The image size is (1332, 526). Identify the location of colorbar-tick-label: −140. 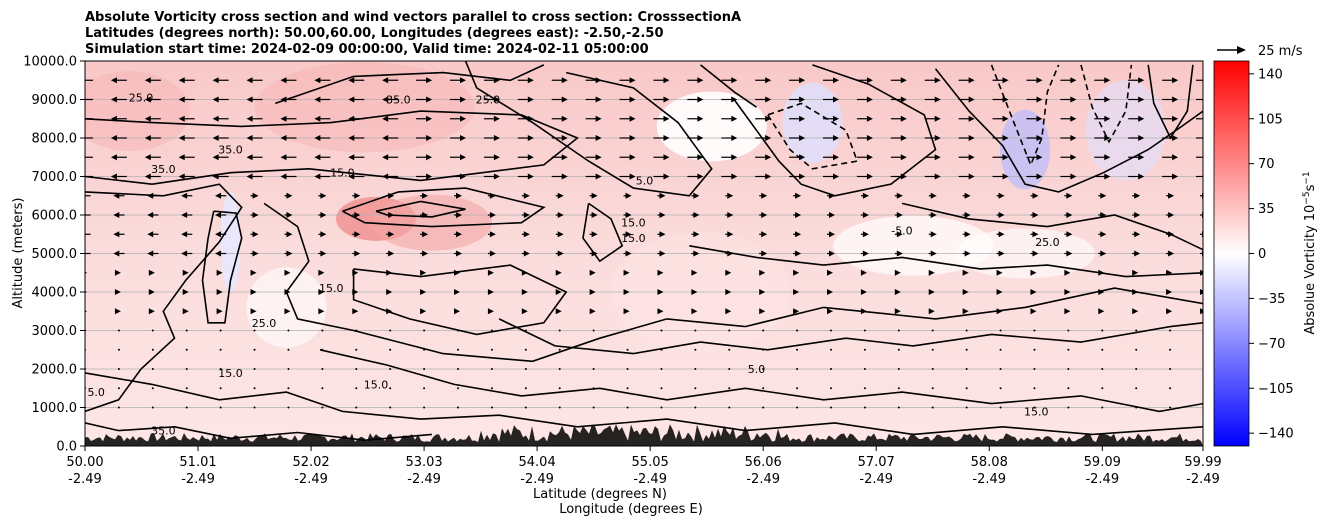
(1276, 434).